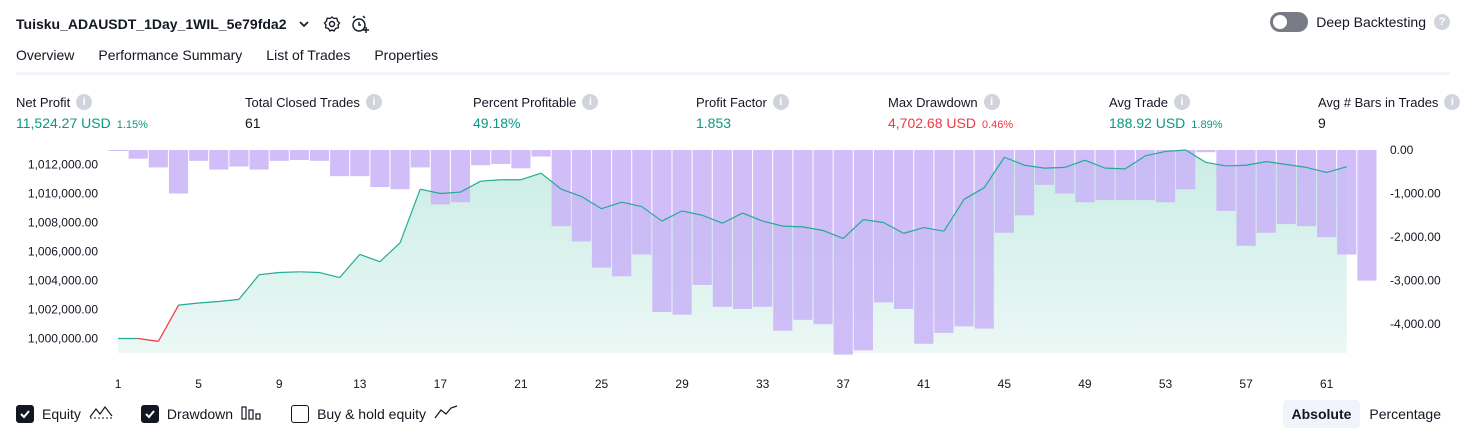 The width and height of the screenshot is (1466, 438). What do you see at coordinates (25, 413) in the screenshot?
I see `equity-checkbox` at bounding box center [25, 413].